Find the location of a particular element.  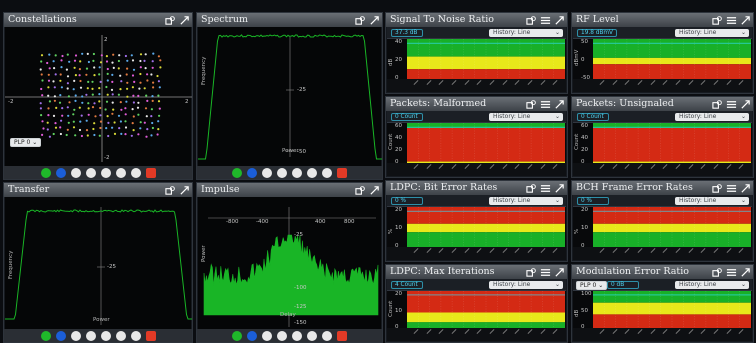

axis-label: Frequency is located at coordinates (204, 70).